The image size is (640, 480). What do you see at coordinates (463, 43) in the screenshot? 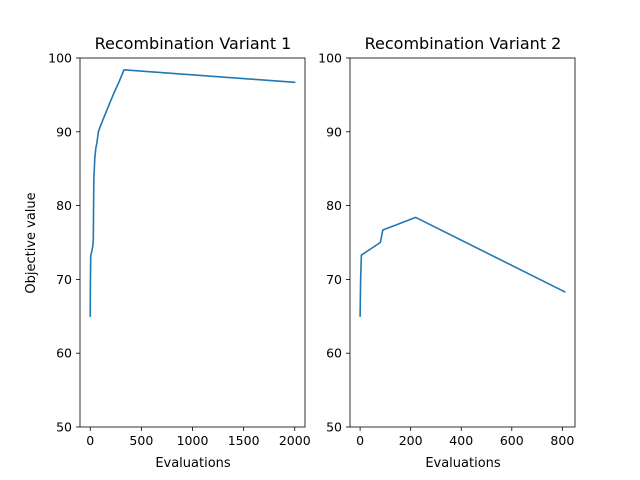
I see `chart-title: Recombination Variant 2` at bounding box center [463, 43].